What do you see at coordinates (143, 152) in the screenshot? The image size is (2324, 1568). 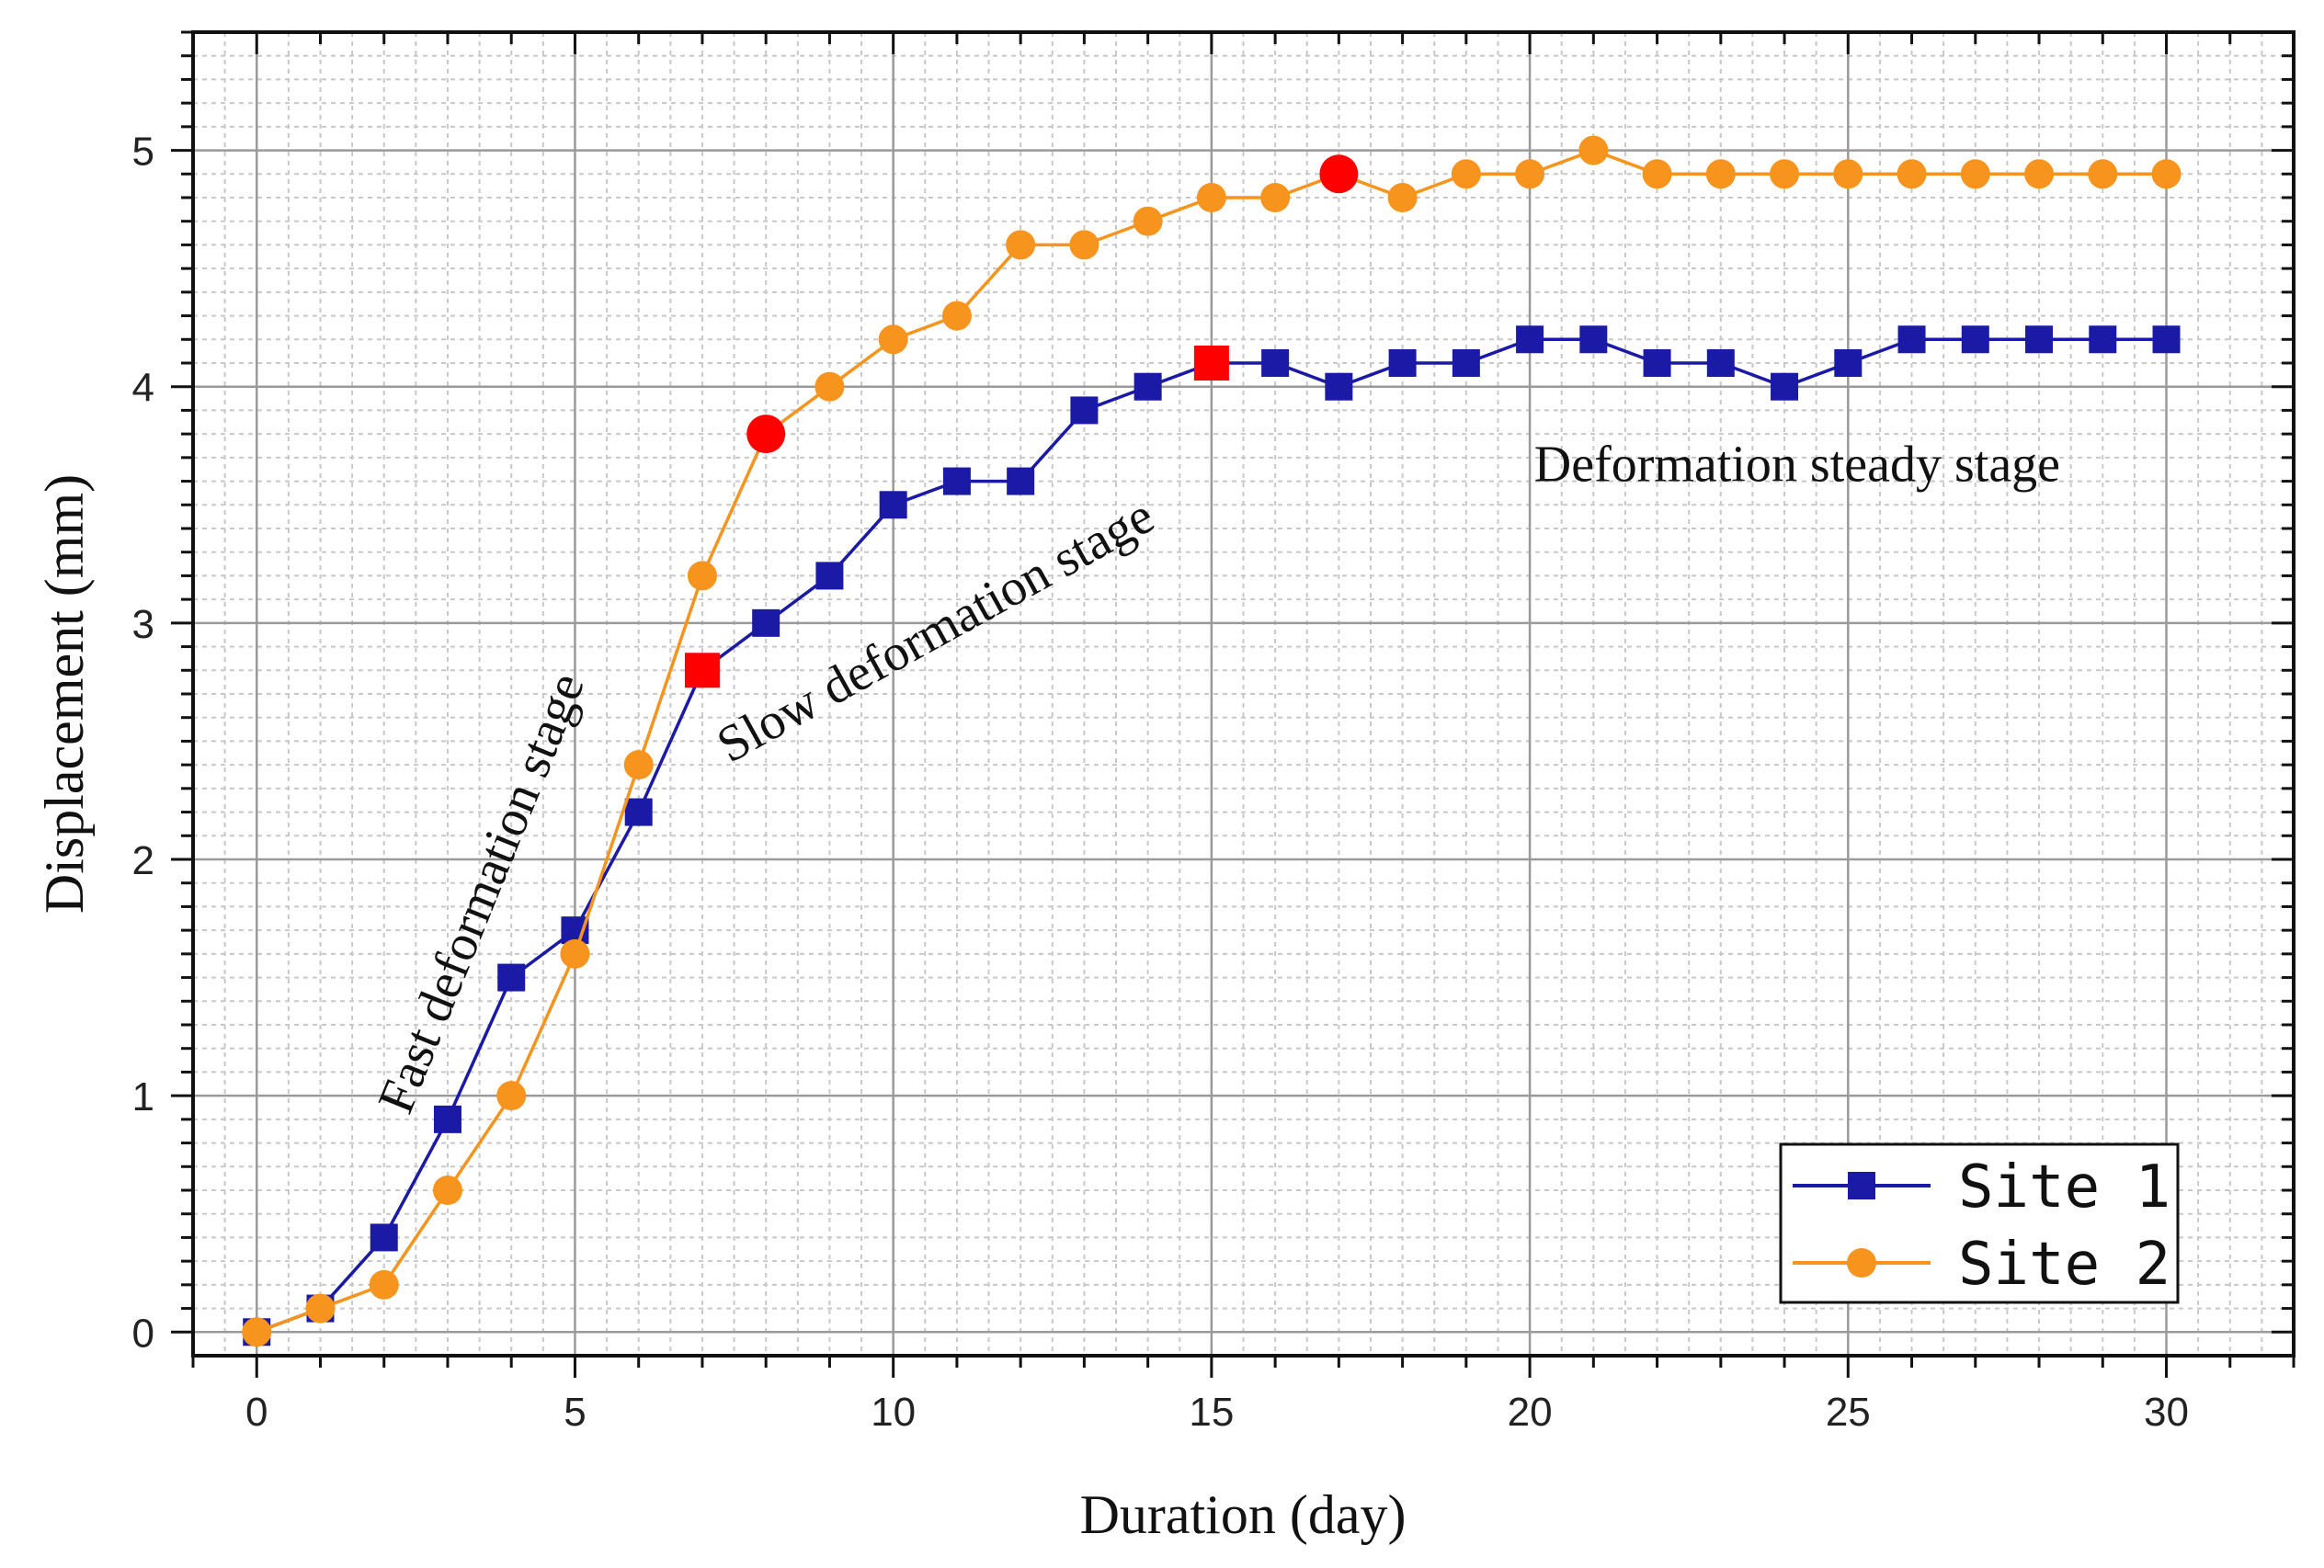 I see `y-tick-label: 5` at bounding box center [143, 152].